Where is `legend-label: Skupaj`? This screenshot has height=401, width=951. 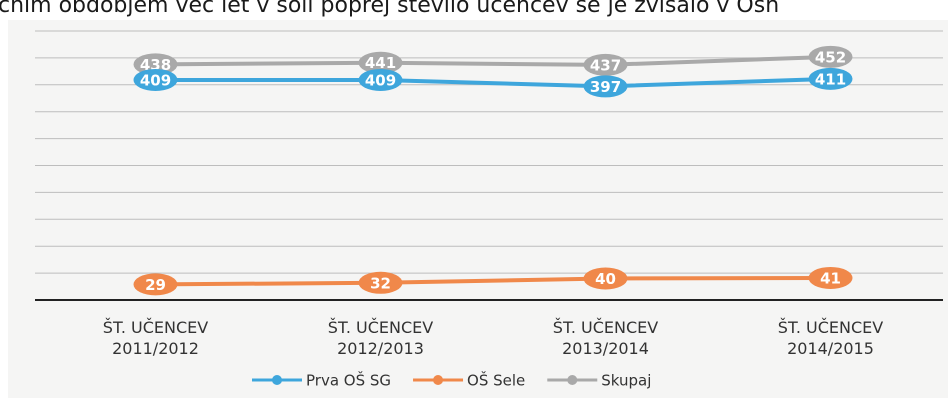 legend-label: Skupaj is located at coordinates (626, 381).